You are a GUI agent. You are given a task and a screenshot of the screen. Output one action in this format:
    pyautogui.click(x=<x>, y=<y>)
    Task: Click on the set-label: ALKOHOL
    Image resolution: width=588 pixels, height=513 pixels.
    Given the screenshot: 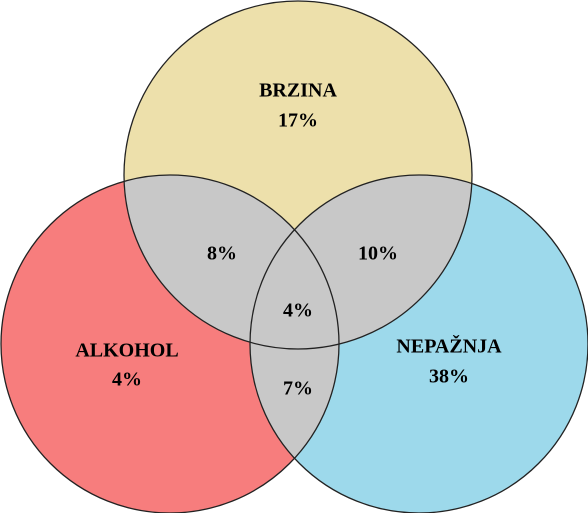 What is the action you would take?
    pyautogui.click(x=126, y=351)
    